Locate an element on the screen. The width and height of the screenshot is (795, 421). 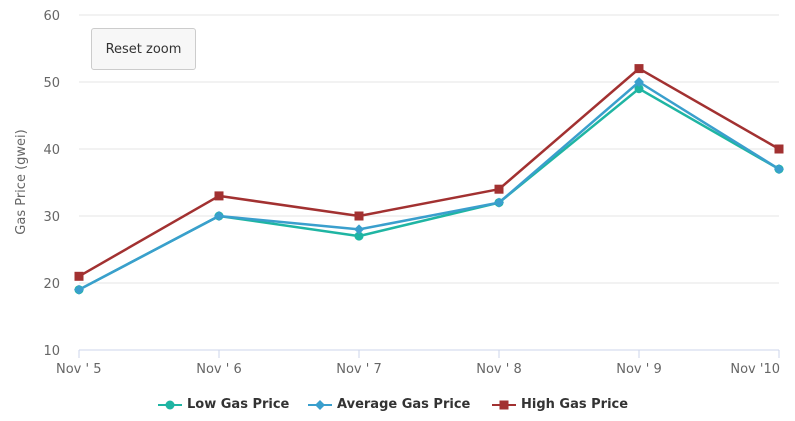
x-tick-label: Nov ' 9 is located at coordinates (638, 369).